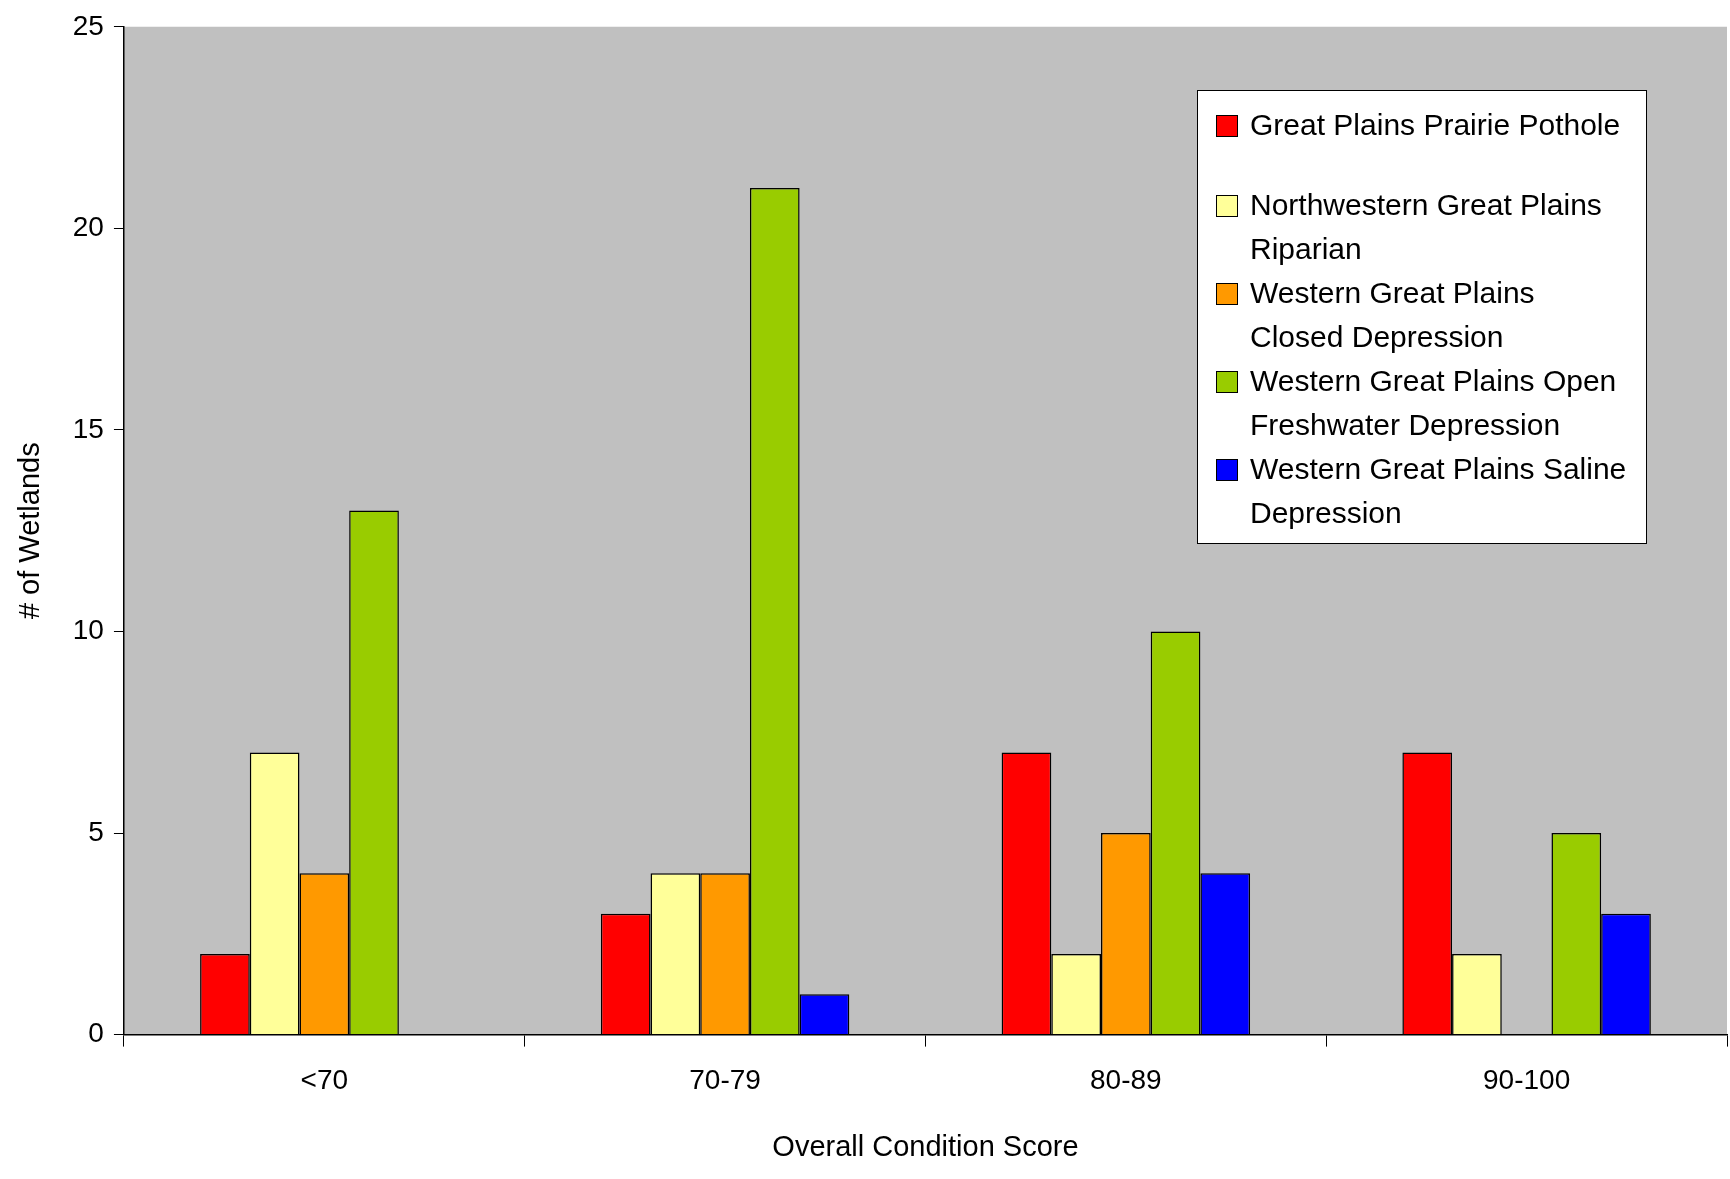  I want to click on x-axis-title: Overall Condition Score, so click(925, 1145).